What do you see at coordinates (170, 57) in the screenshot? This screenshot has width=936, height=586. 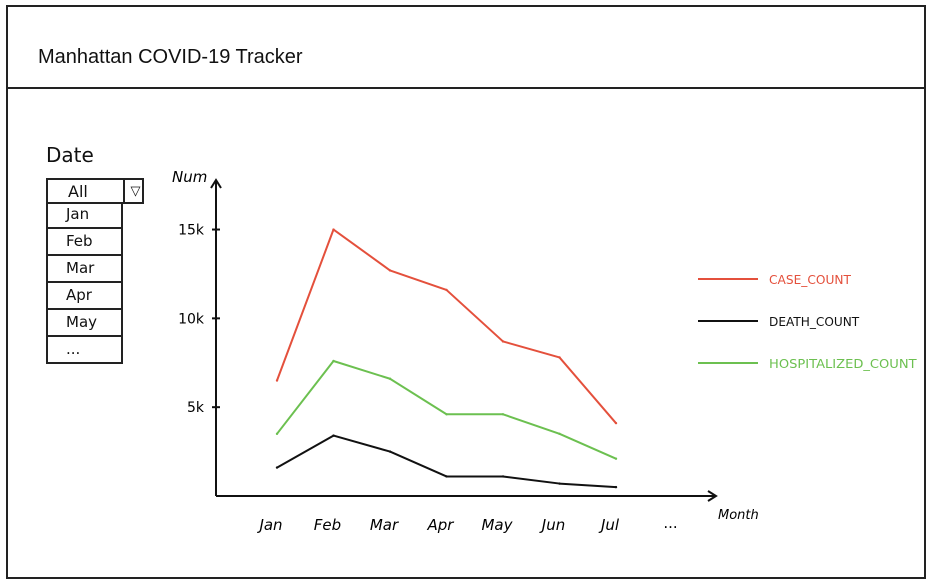 I see `page-title: Manhattan COVID-19 Tracker` at bounding box center [170, 57].